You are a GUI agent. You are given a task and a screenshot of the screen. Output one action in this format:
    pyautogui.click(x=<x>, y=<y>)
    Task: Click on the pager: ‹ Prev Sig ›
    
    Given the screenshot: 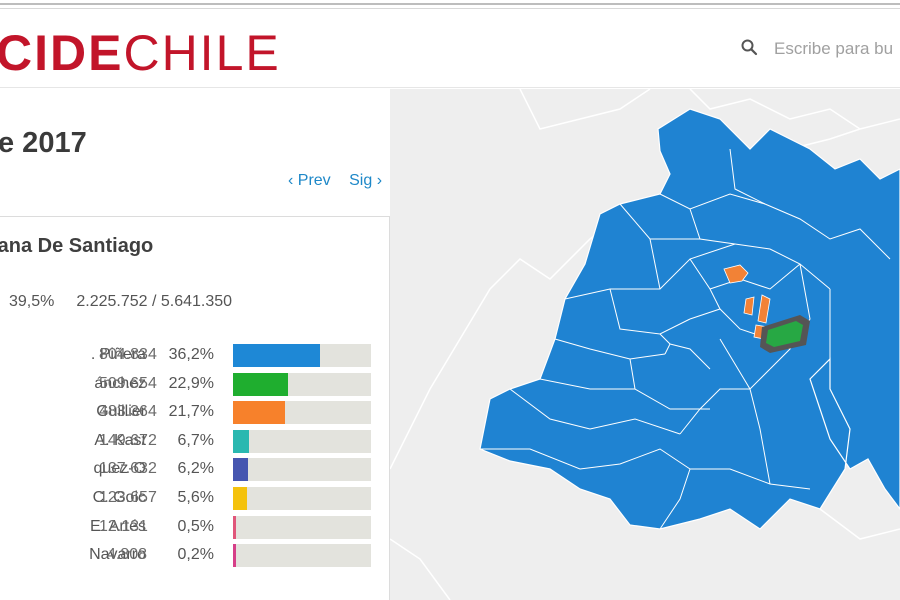 What is the action you would take?
    pyautogui.click(x=335, y=181)
    